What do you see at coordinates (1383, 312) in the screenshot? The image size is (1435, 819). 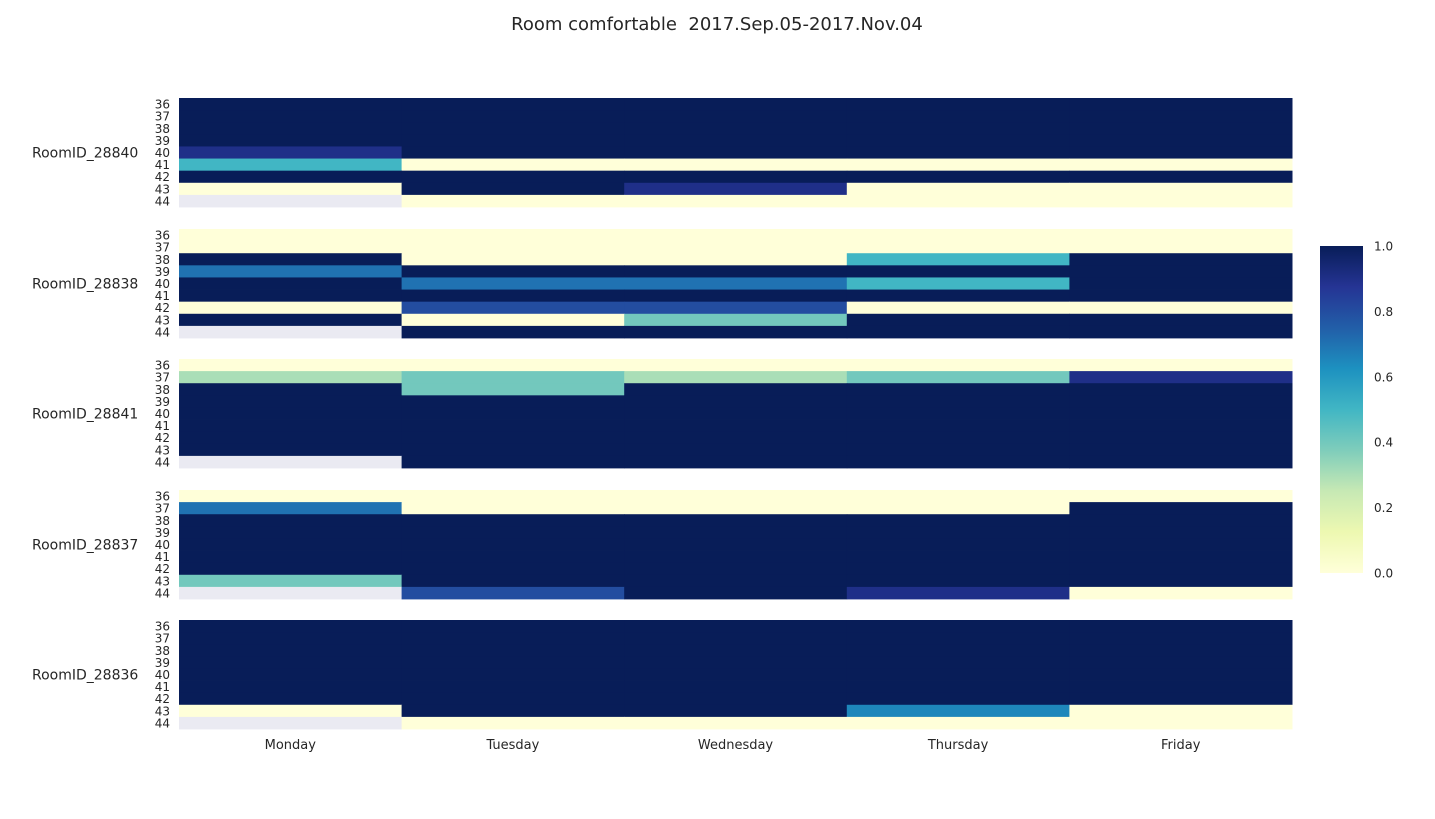 I see `colorbar-tick-label: 0.8` at bounding box center [1383, 312].